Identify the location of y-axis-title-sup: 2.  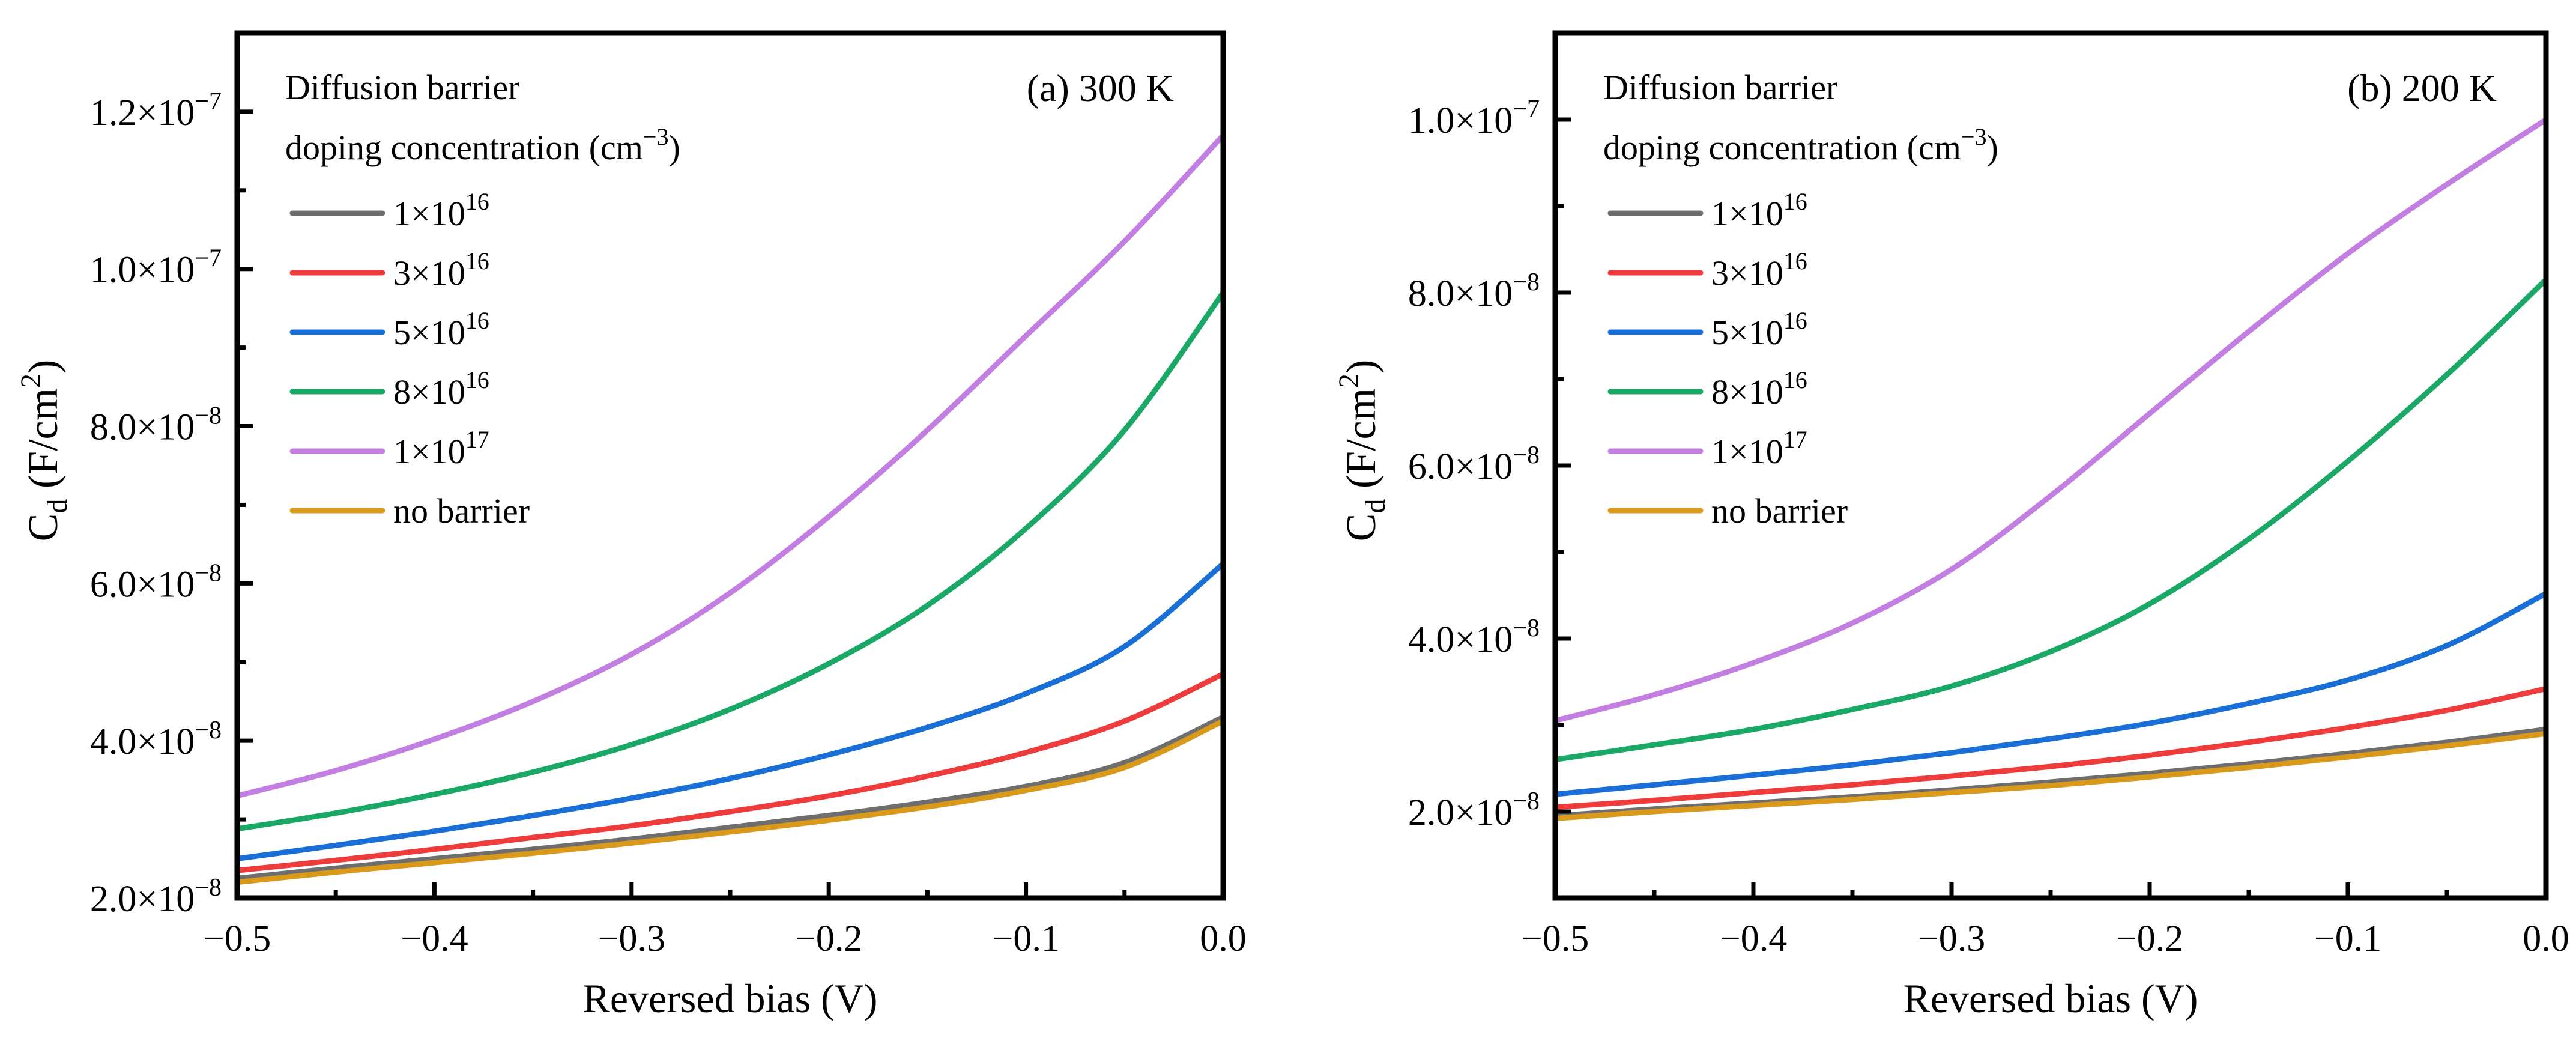
(31, 381).